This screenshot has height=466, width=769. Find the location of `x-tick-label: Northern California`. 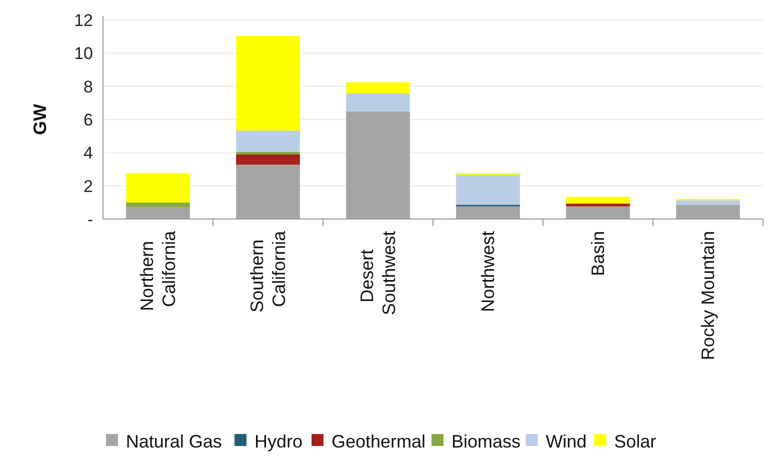

x-tick-label: Northern California is located at coordinates (158, 271).